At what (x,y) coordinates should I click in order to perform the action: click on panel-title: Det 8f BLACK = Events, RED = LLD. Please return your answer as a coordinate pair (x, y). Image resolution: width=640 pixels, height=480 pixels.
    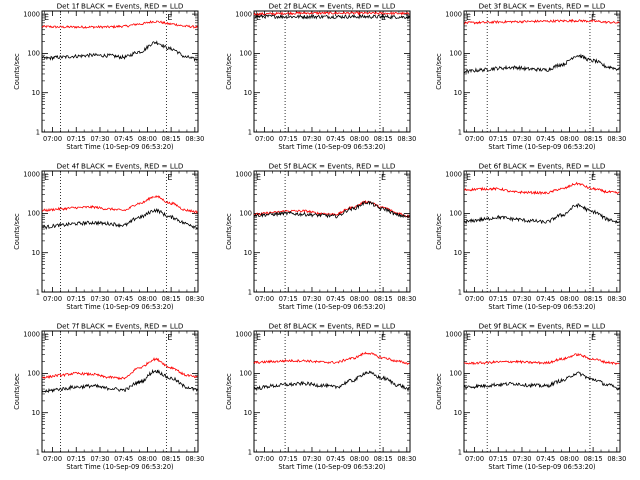
    Looking at the image, I should click on (332, 326).